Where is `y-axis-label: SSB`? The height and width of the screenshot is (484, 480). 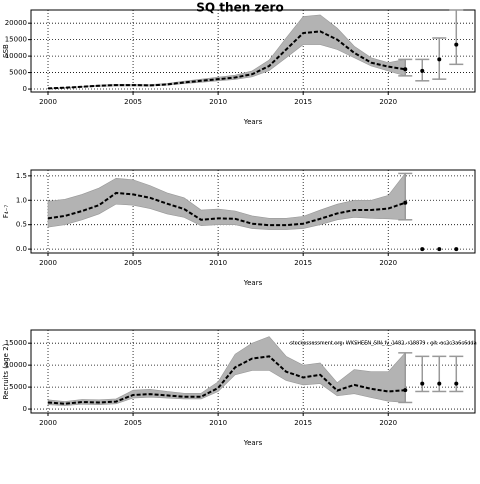 y-axis-label: SSB is located at coordinates (6, 51).